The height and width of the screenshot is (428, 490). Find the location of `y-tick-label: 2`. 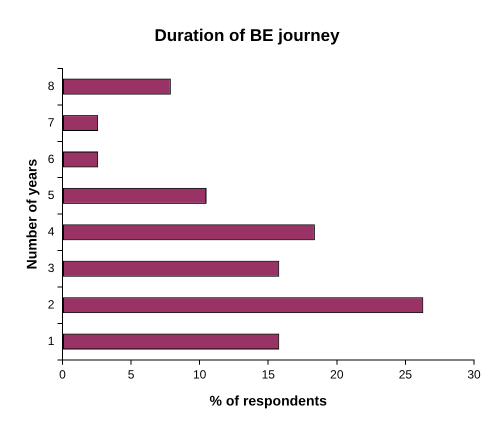

y-tick-label: 2 is located at coordinates (51, 304).